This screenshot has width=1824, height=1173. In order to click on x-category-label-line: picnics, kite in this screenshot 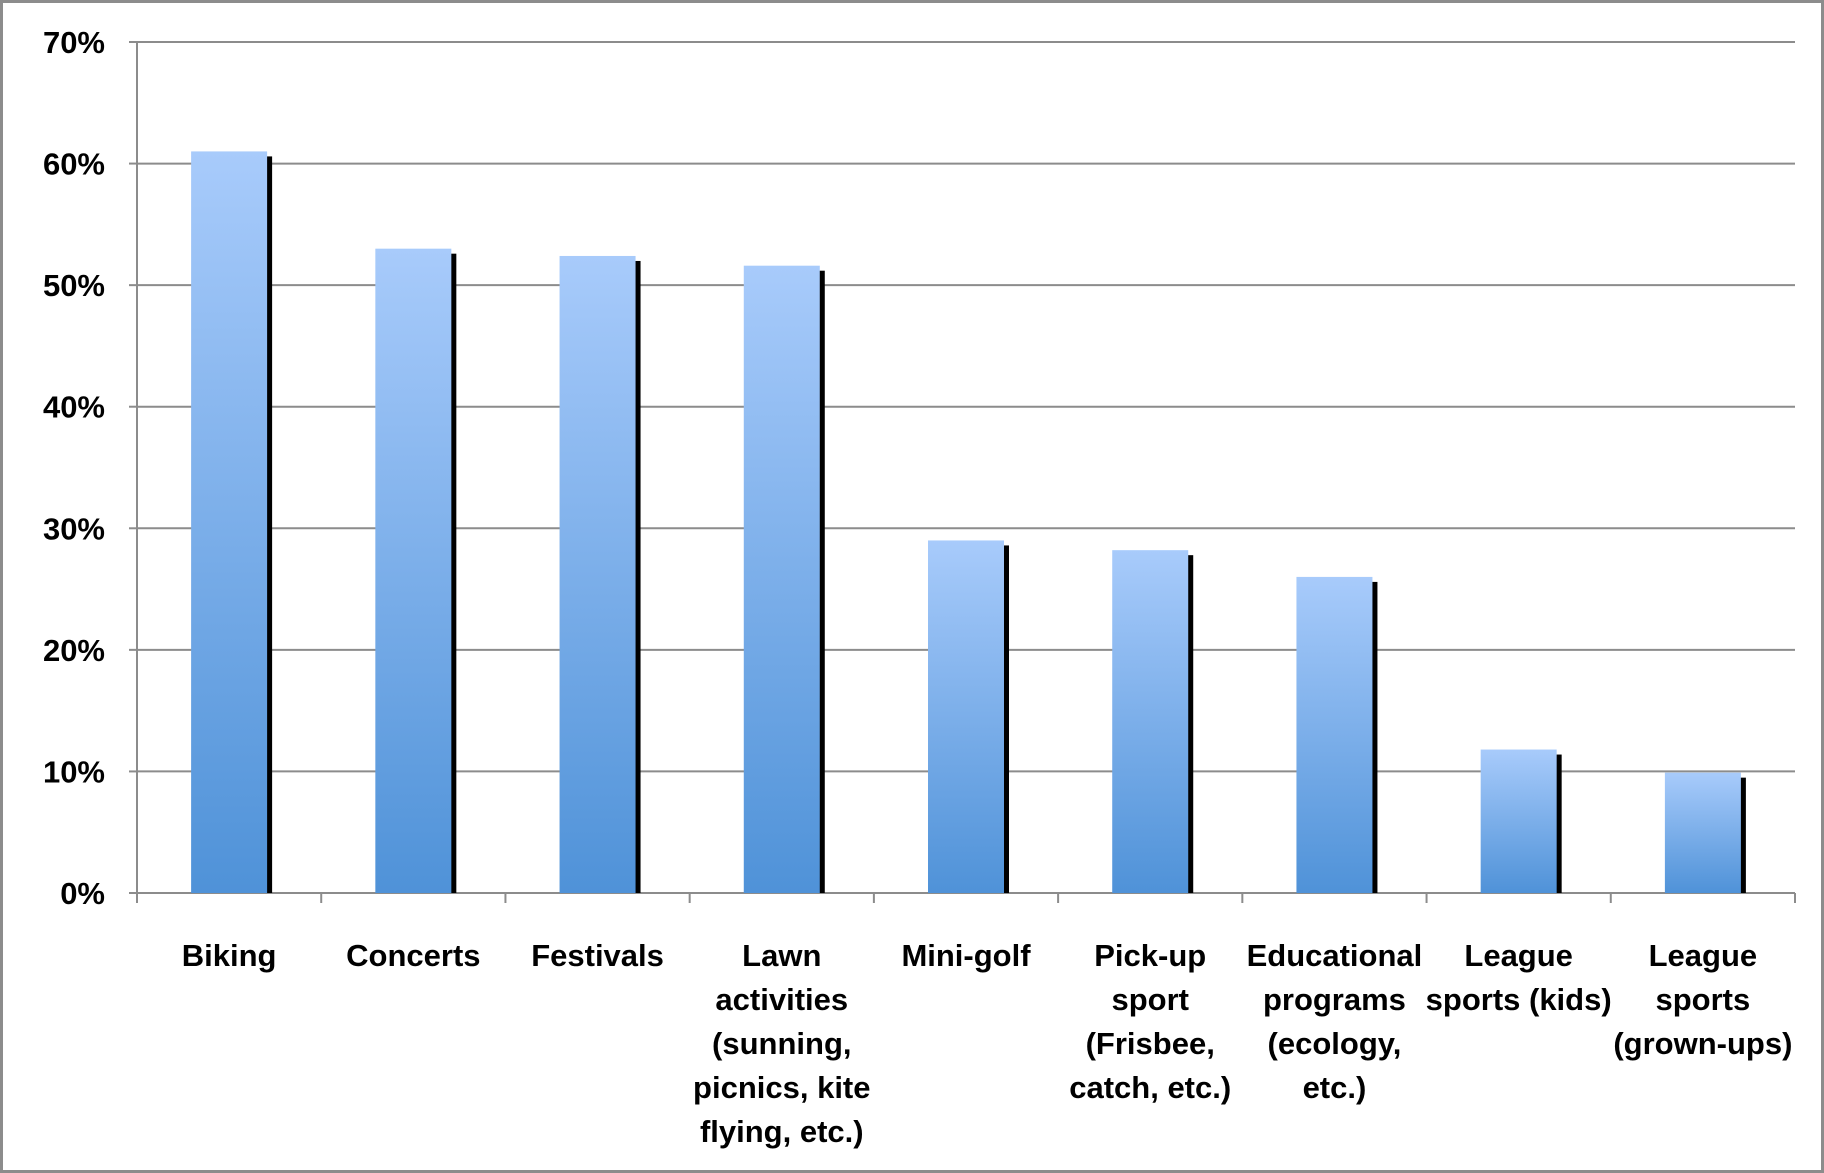, I will do `click(781, 1087)`.